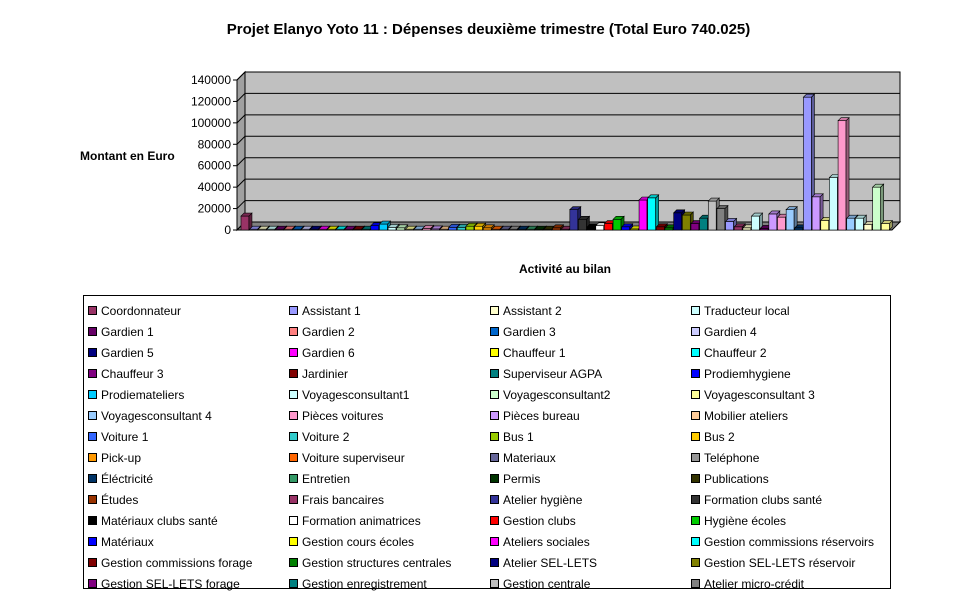  Describe the element at coordinates (215, 187) in the screenshot. I see `y-tick-label: 40000` at that location.